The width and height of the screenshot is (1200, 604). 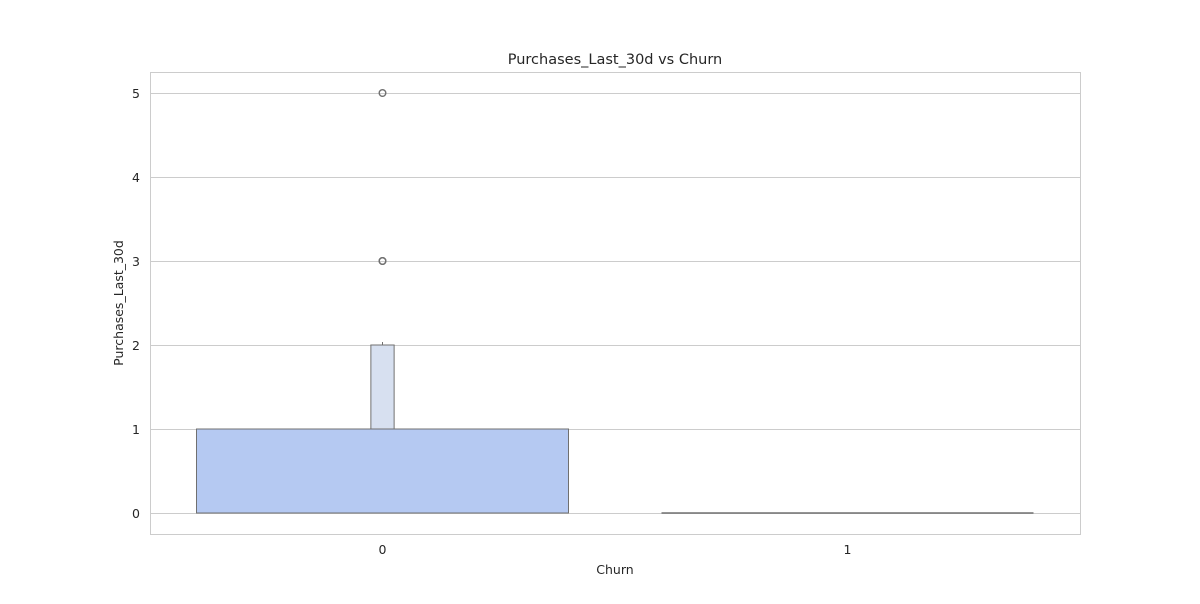 What do you see at coordinates (136, 345) in the screenshot?
I see `y-tick-label: 2` at bounding box center [136, 345].